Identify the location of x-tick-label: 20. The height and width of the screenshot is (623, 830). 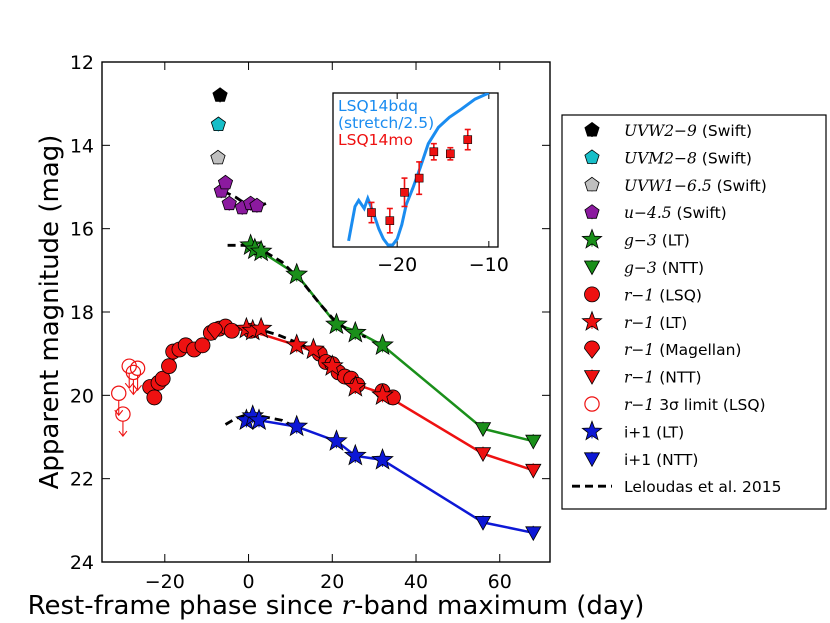
(332, 582).